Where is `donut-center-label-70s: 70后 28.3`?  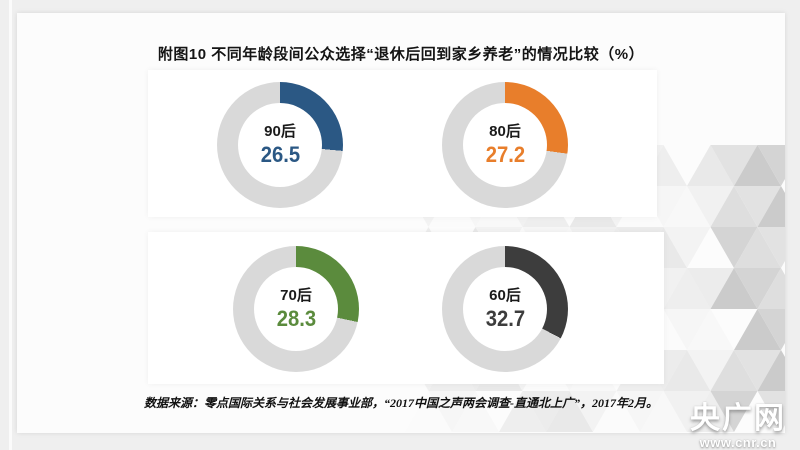 donut-center-label-70s: 70后 28.3 is located at coordinates (296, 309).